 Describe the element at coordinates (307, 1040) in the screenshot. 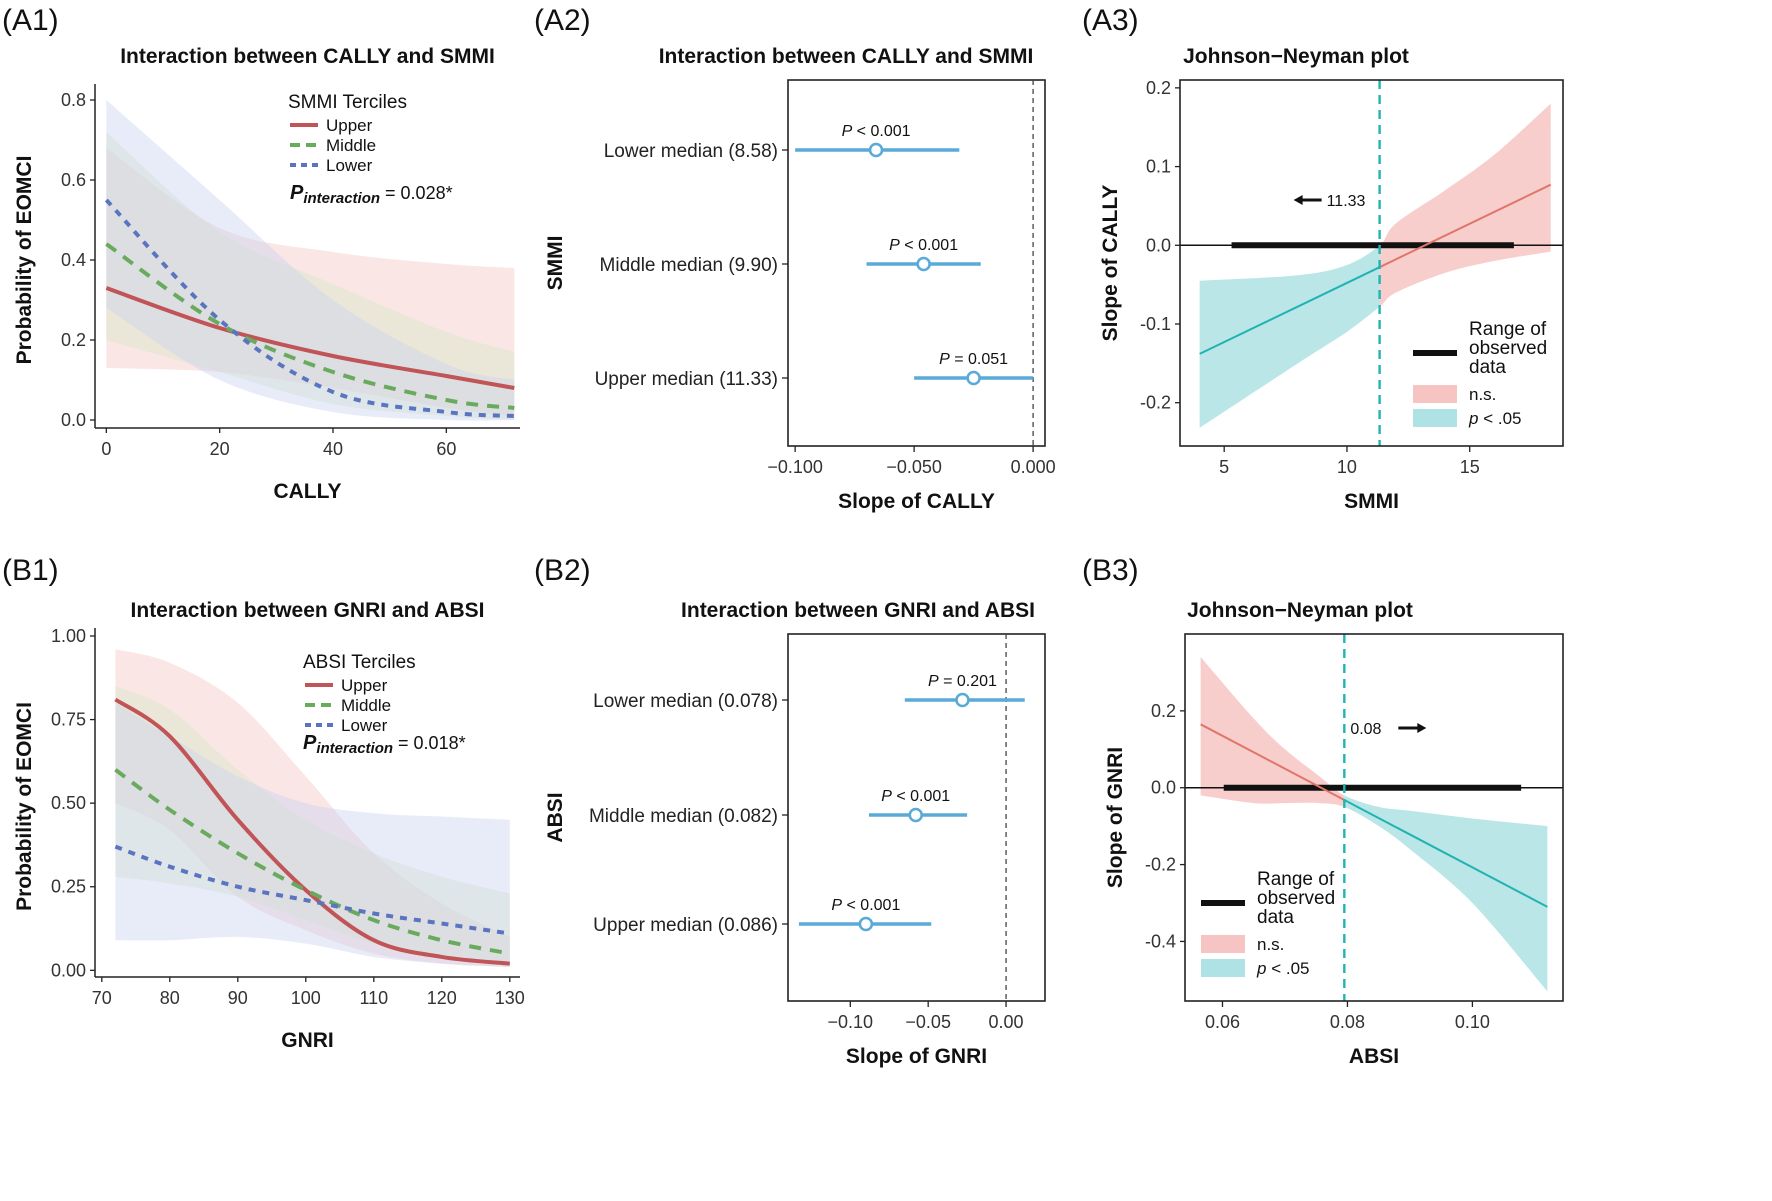

I see `x-axis-label: GNRI` at that location.